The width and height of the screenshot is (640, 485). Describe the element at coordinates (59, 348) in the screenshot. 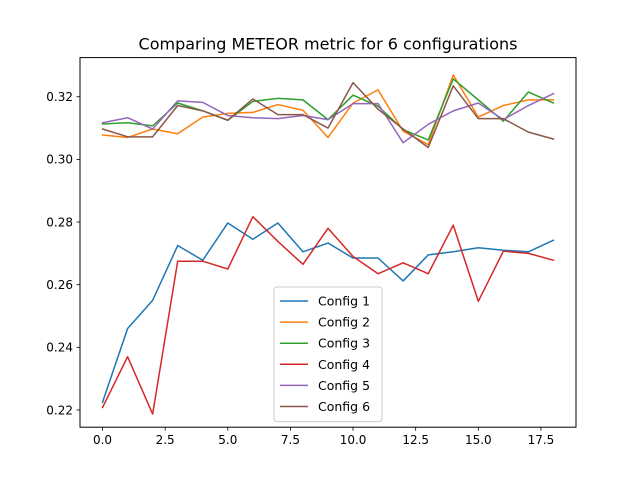

I see `y-tick-label: 0.24` at that location.